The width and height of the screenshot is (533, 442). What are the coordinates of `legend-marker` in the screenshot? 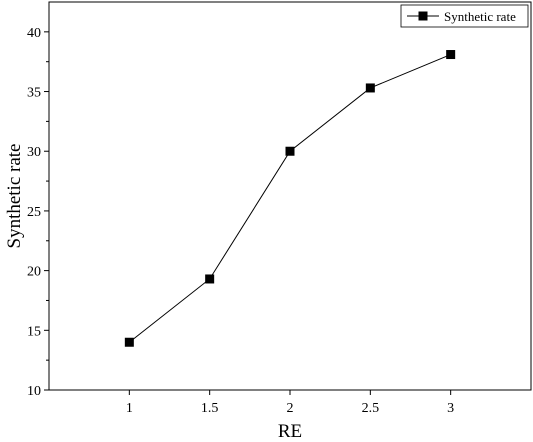 It's located at (423, 16).